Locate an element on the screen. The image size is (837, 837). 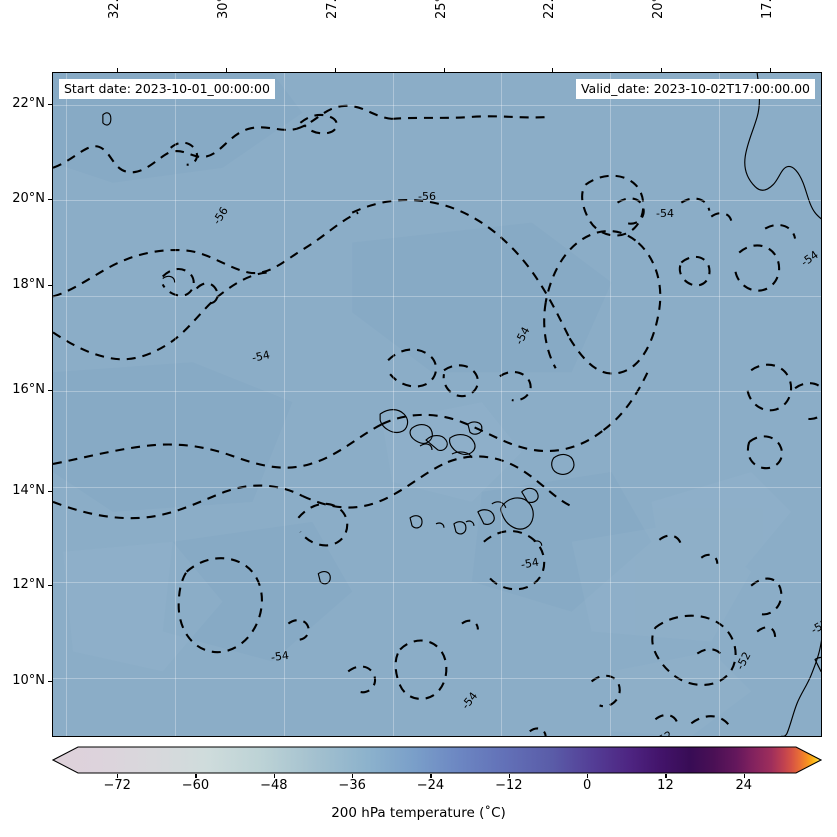
colorbar-tick-label: −72 is located at coordinates (117, 785).